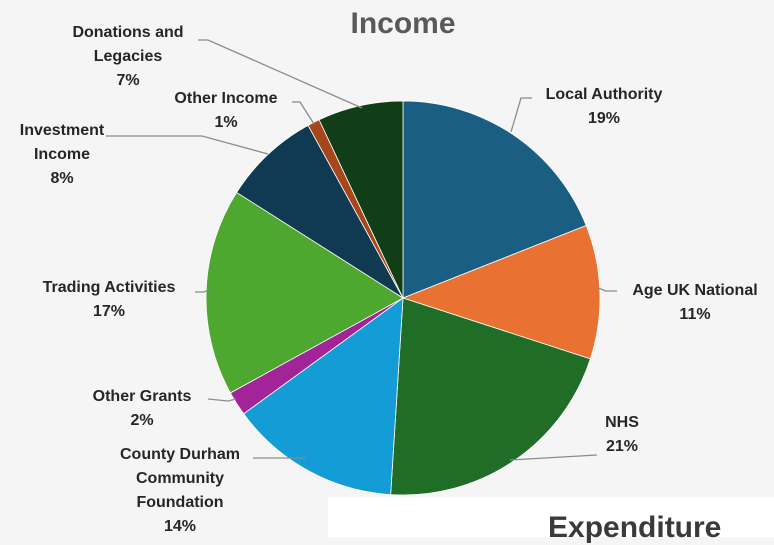  I want to click on slice-percent: 11%, so click(694, 314).